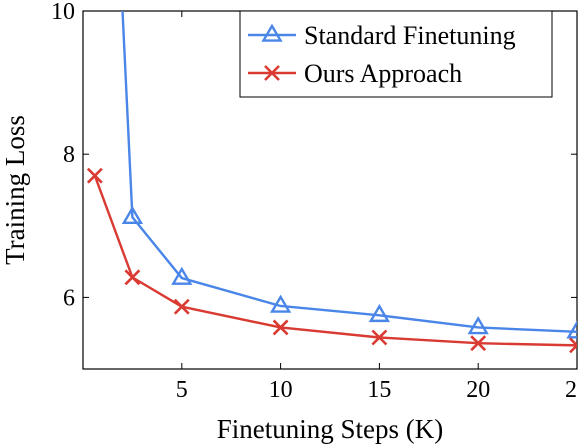 The image size is (578, 444). What do you see at coordinates (379, 390) in the screenshot?
I see `x-tick-label: 15` at bounding box center [379, 390].